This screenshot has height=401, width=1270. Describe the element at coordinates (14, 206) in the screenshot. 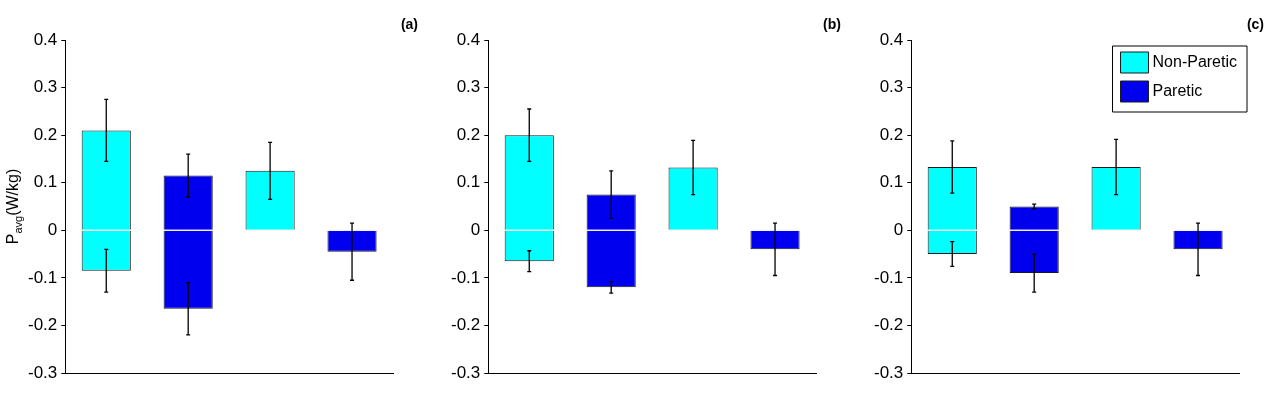

I see `y-axis-title: Pavg(W/kg)` at that location.